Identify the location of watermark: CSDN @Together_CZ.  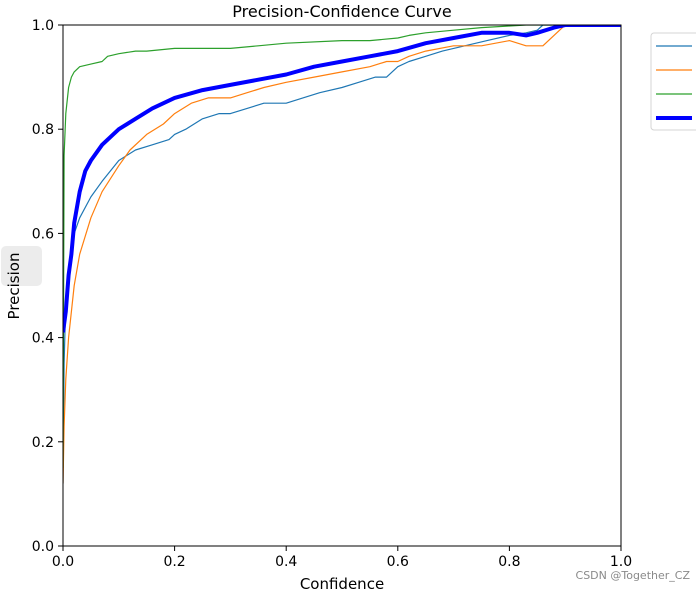
(632, 575).